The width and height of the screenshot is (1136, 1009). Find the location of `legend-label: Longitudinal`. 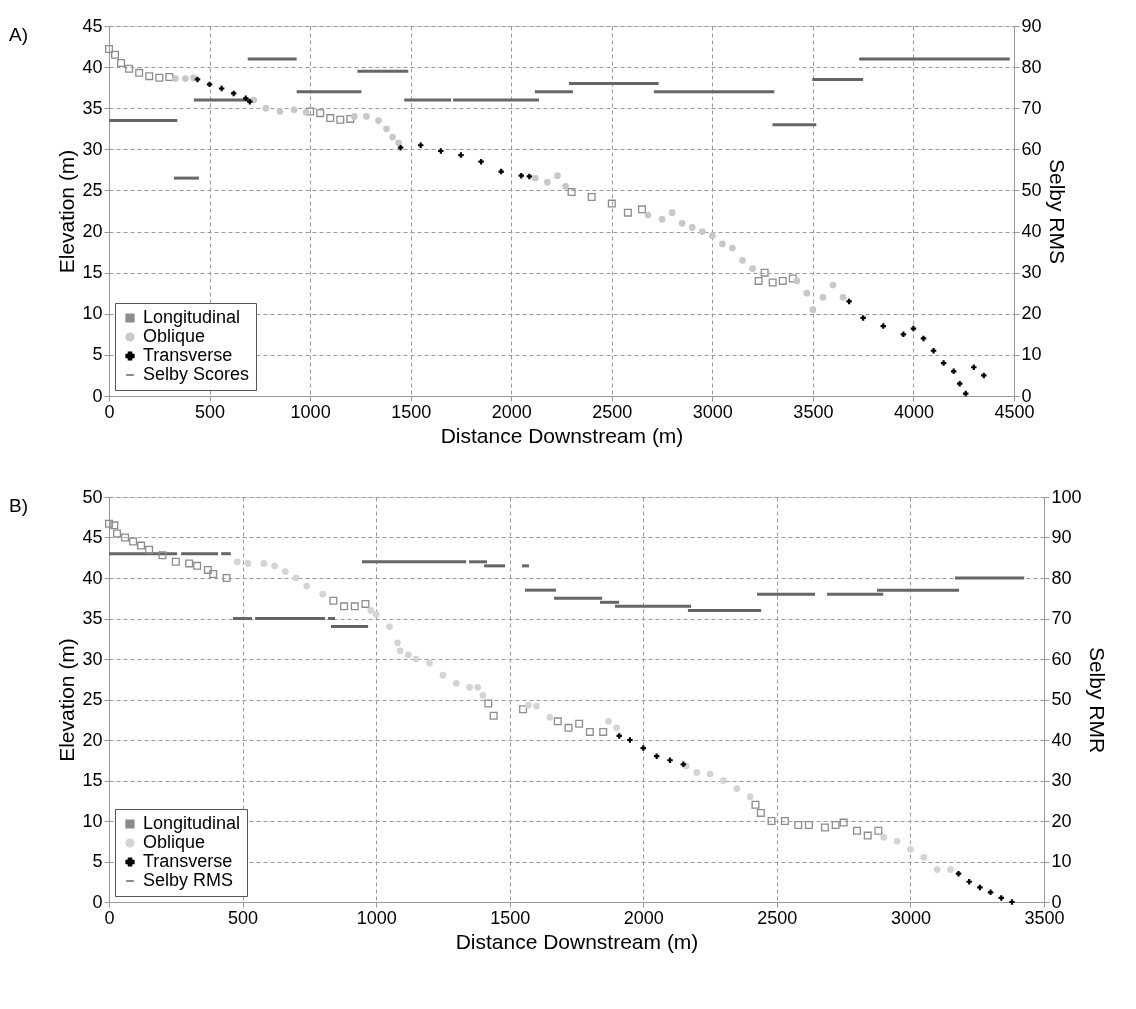

legend-label: Longitudinal is located at coordinates (192, 317).